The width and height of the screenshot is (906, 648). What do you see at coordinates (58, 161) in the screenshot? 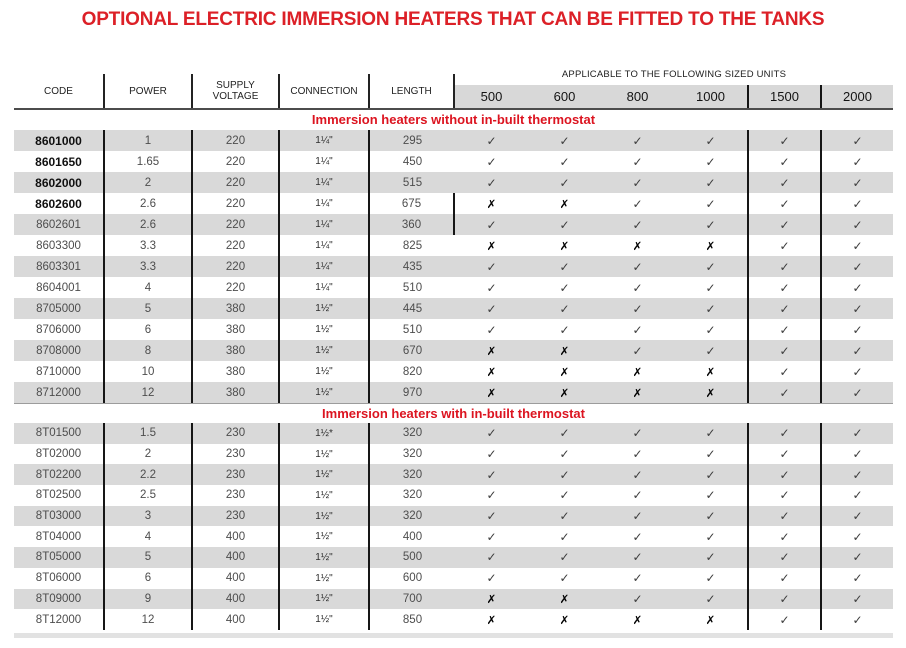
I see `code-cell: 8601650` at bounding box center [58, 161].